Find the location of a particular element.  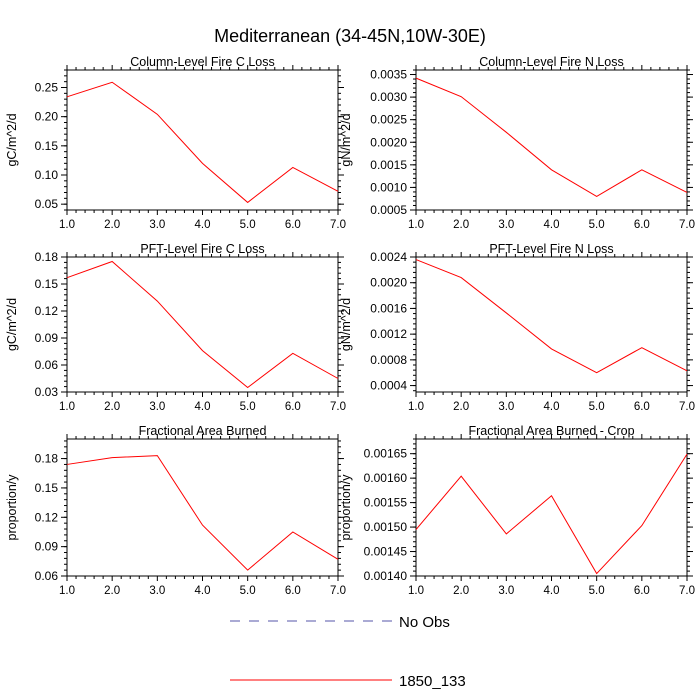

y-tick-label: 0.03 is located at coordinates (47, 392).